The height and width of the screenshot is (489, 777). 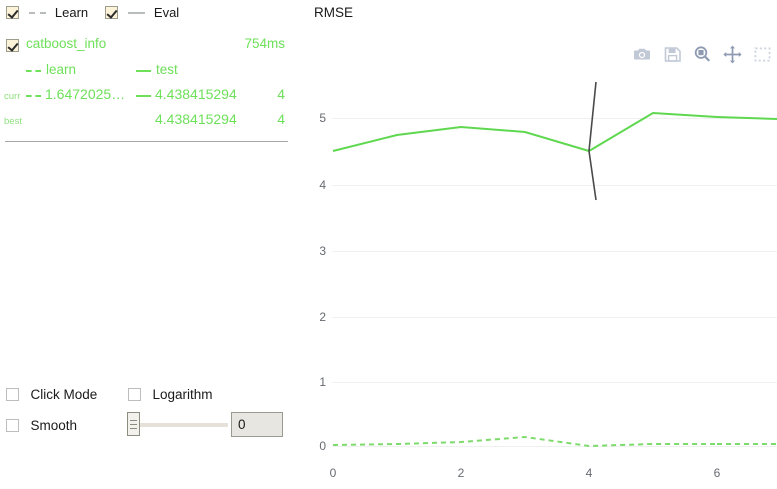 What do you see at coordinates (589, 473) in the screenshot?
I see `x-tick-label: 4` at bounding box center [589, 473].